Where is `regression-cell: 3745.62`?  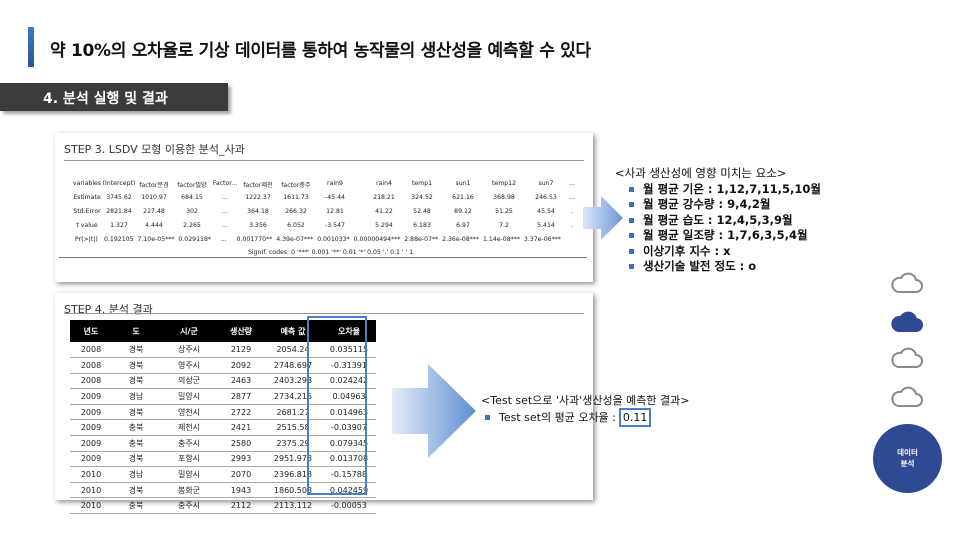
regression-cell: 3745.62 is located at coordinates (119, 197).